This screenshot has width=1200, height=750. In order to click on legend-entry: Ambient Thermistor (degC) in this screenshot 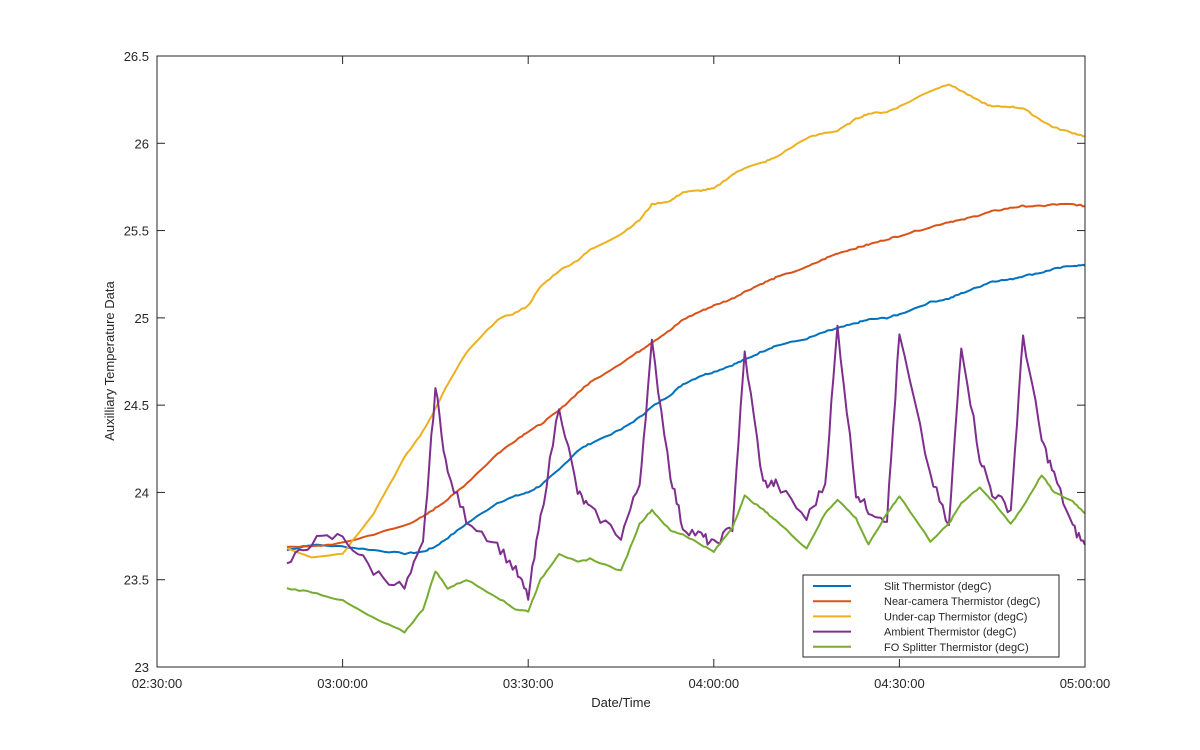, I will do `click(950, 633)`.